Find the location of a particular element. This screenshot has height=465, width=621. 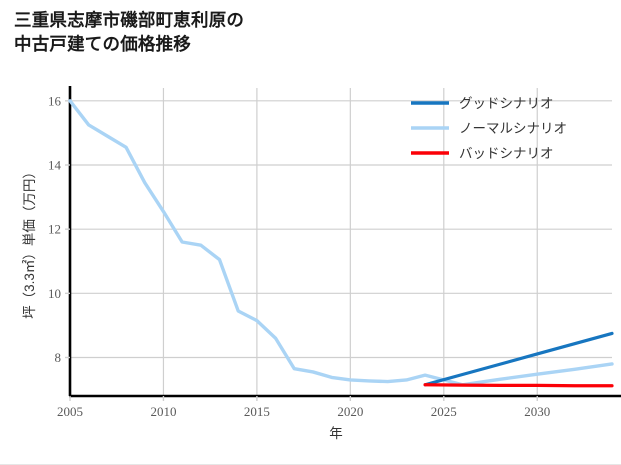

y-tick-label: 10 is located at coordinates (54, 293).